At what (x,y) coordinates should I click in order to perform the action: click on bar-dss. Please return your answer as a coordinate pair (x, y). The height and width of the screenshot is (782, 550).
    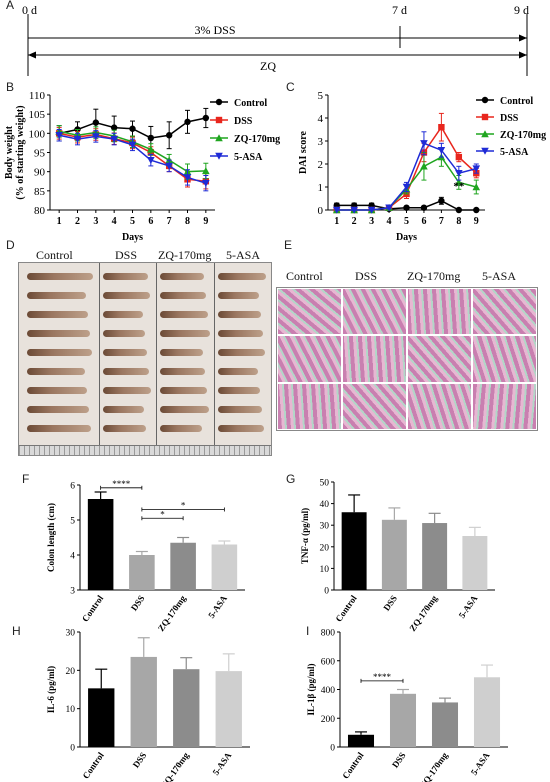
    Looking at the image, I should click on (403, 720).